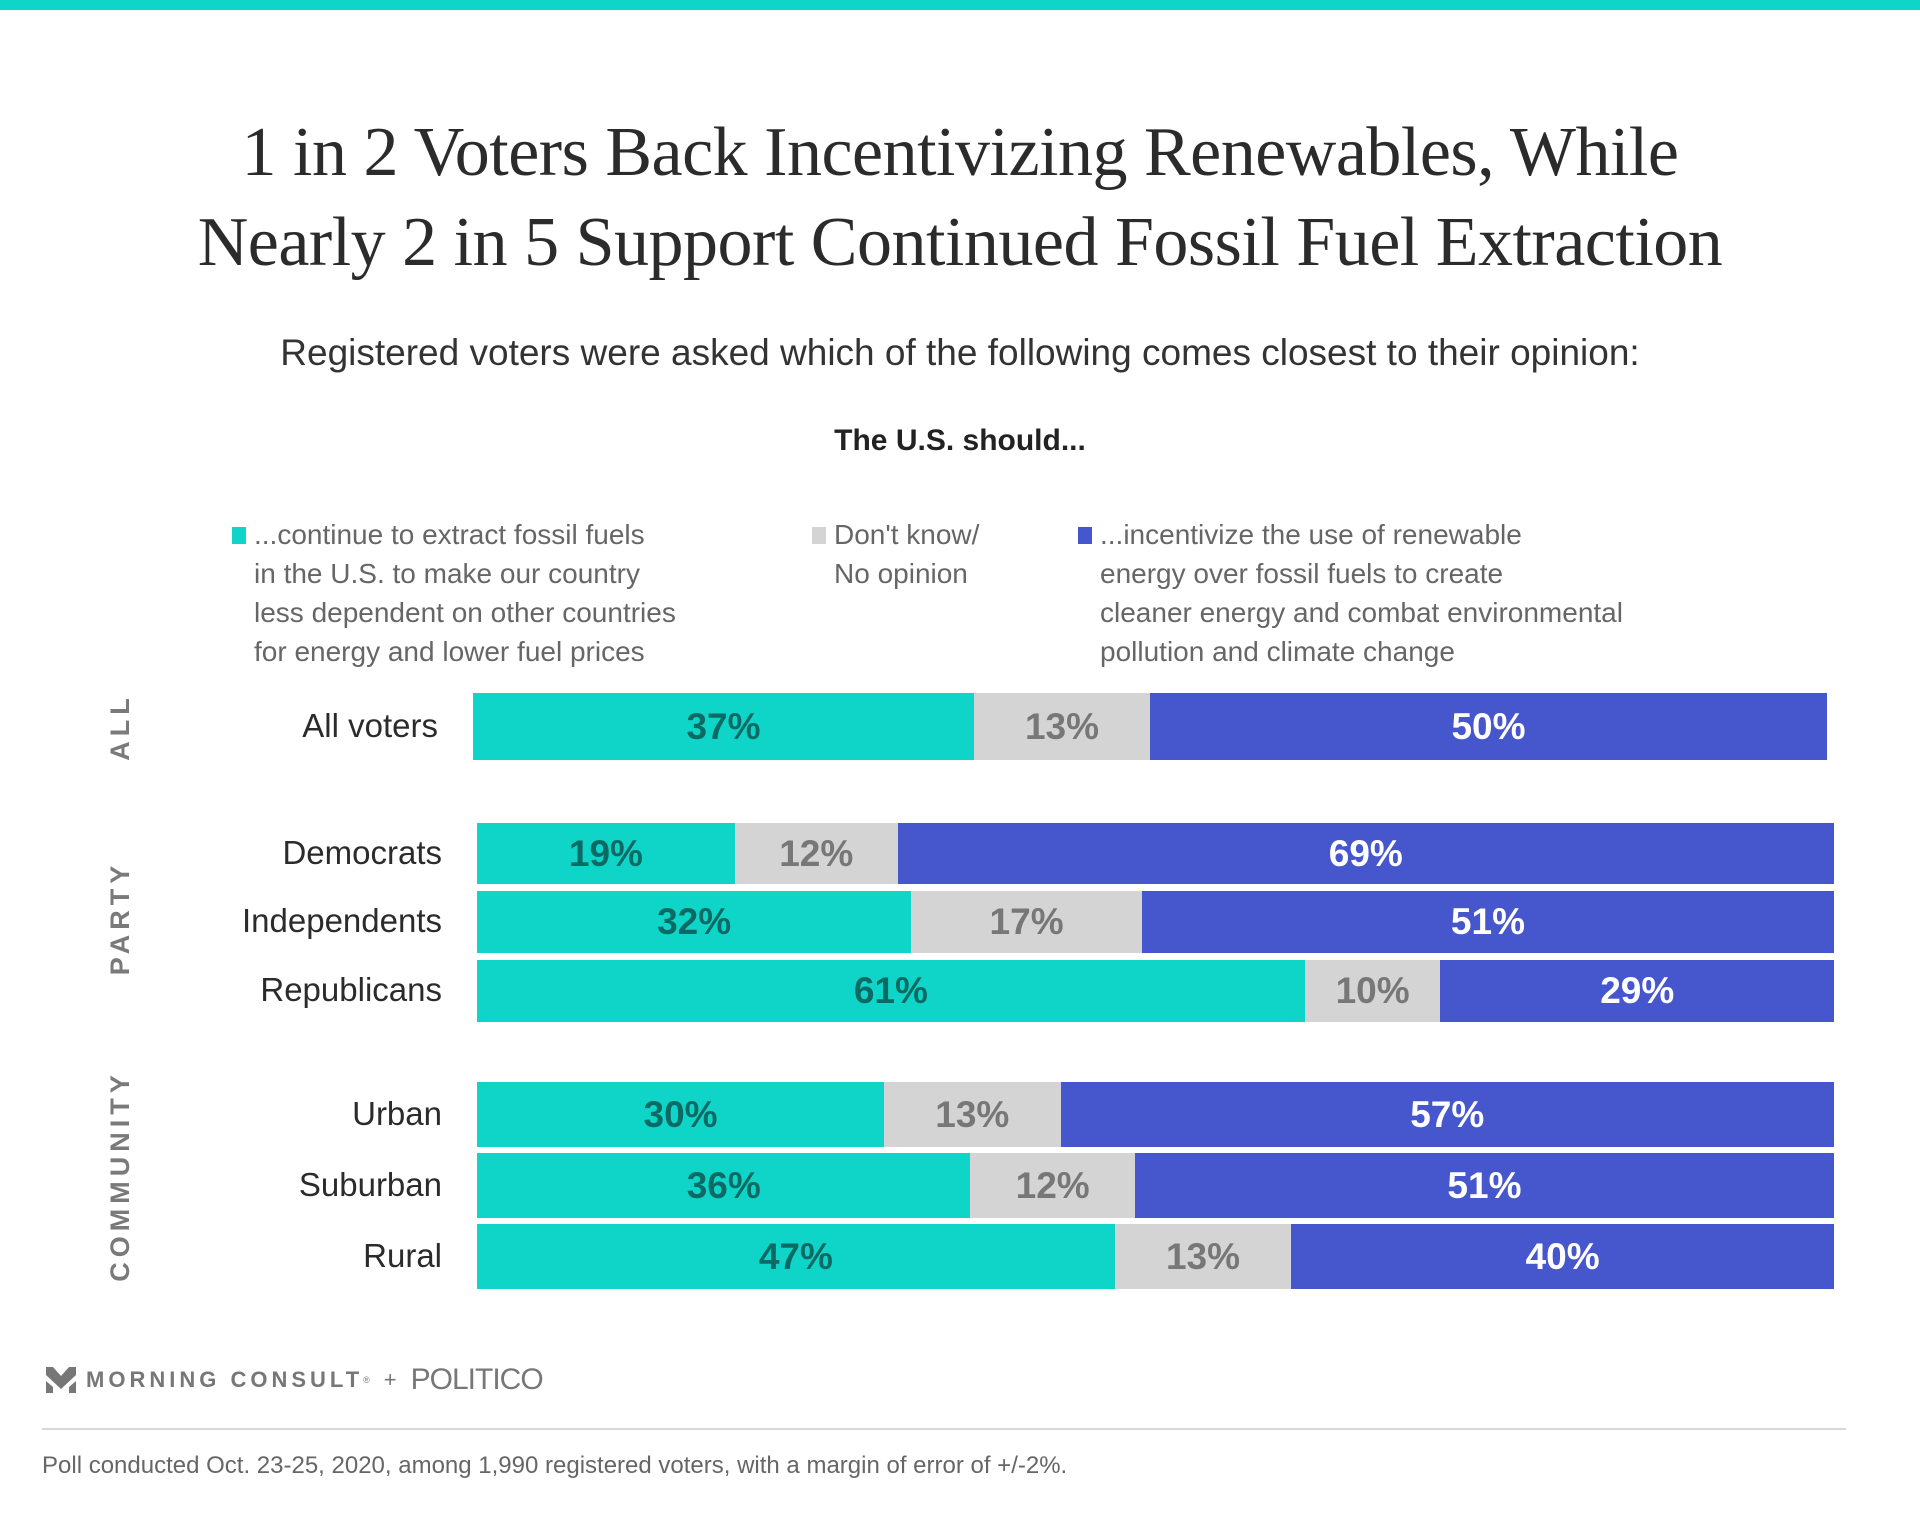 This screenshot has width=1920, height=1536. I want to click on data-label-dont-know: 10%, so click(1372, 990).